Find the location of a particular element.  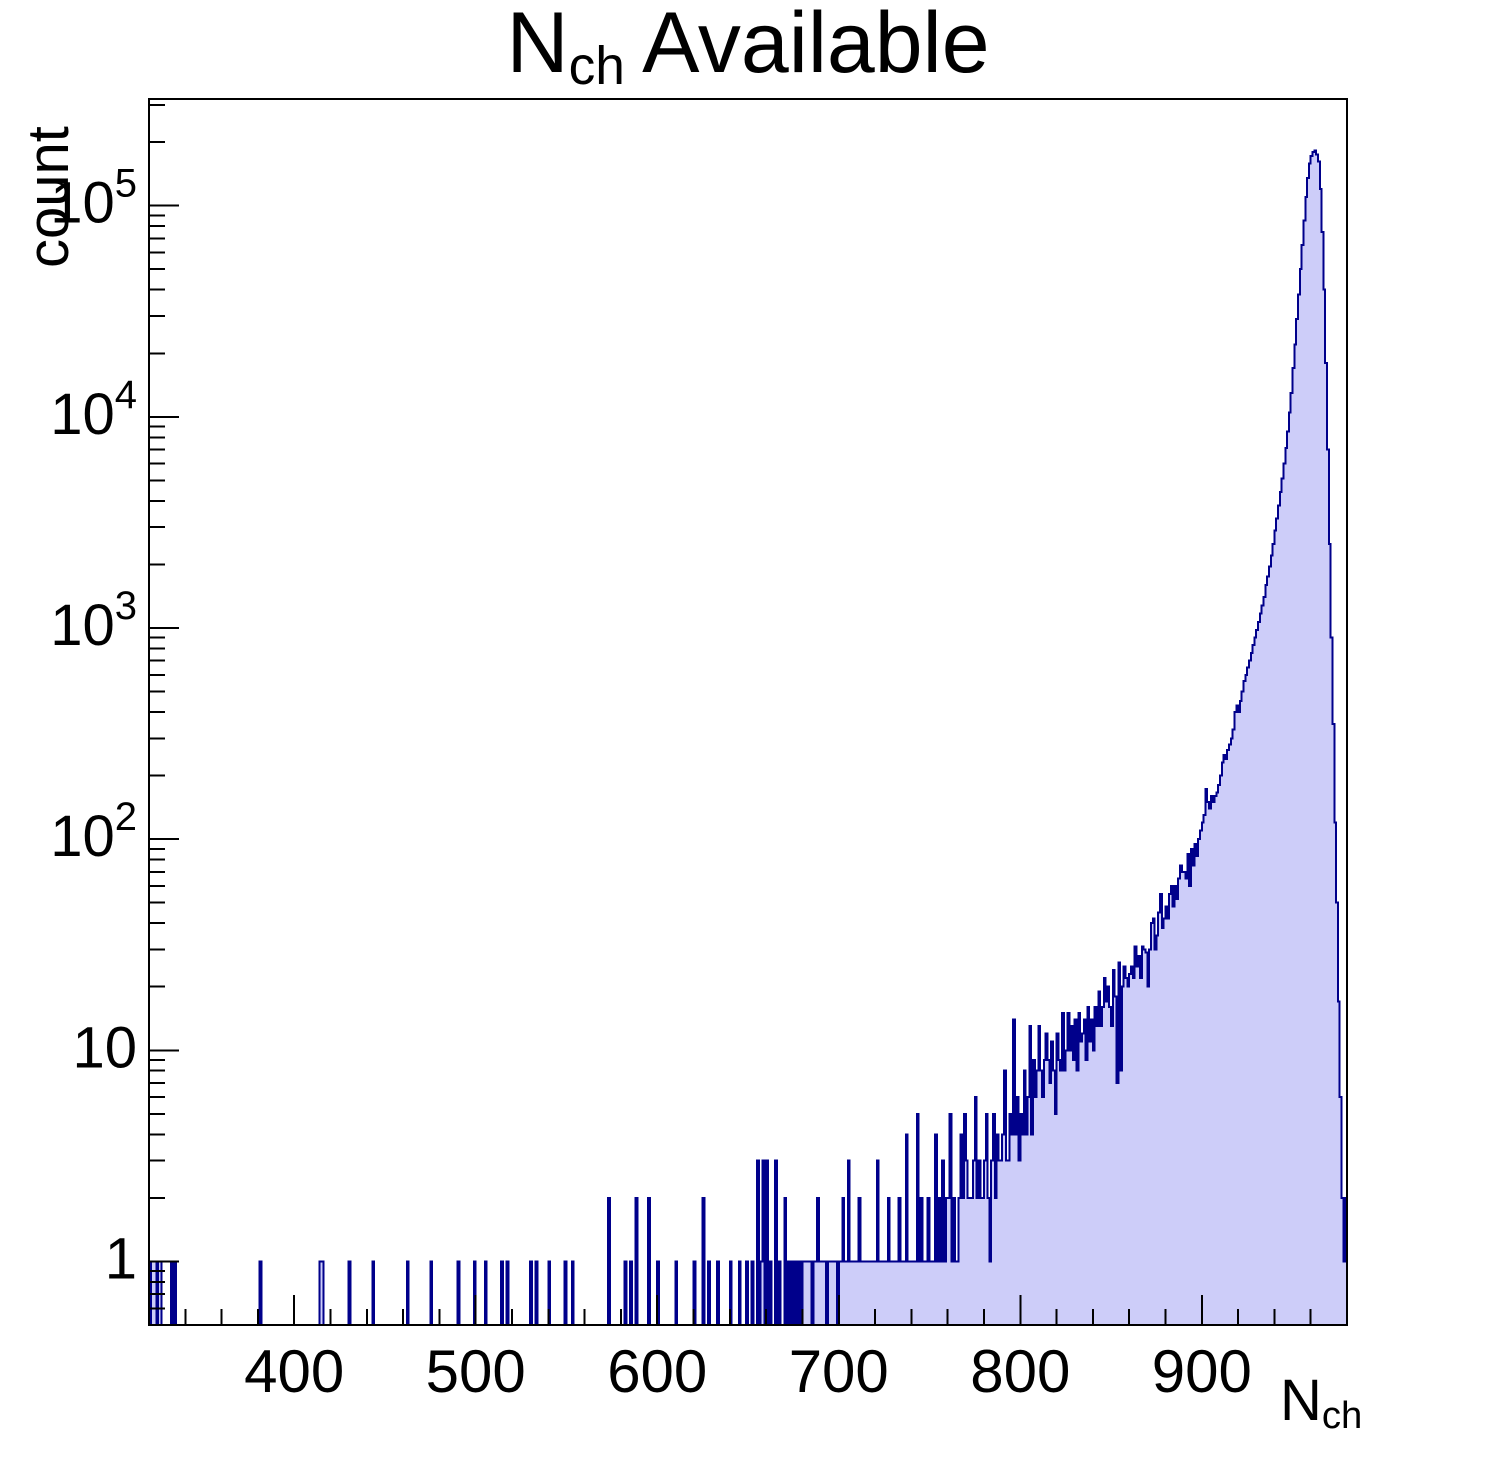

title-suffix: Available is located at coordinates (816, 45).